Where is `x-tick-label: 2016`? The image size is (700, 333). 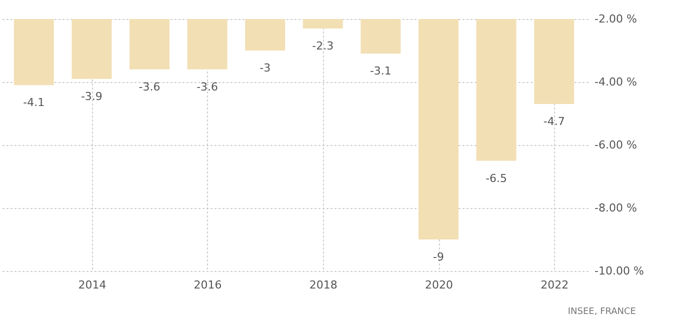
x-tick-label: 2016 is located at coordinates (208, 285).